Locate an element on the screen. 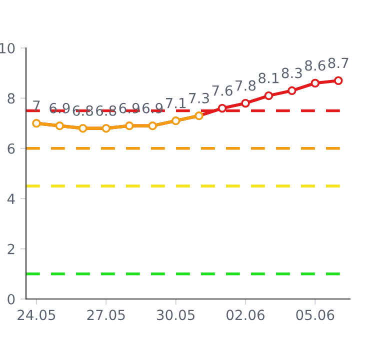 This screenshot has width=375, height=350. data-label: 7.3 is located at coordinates (199, 98).